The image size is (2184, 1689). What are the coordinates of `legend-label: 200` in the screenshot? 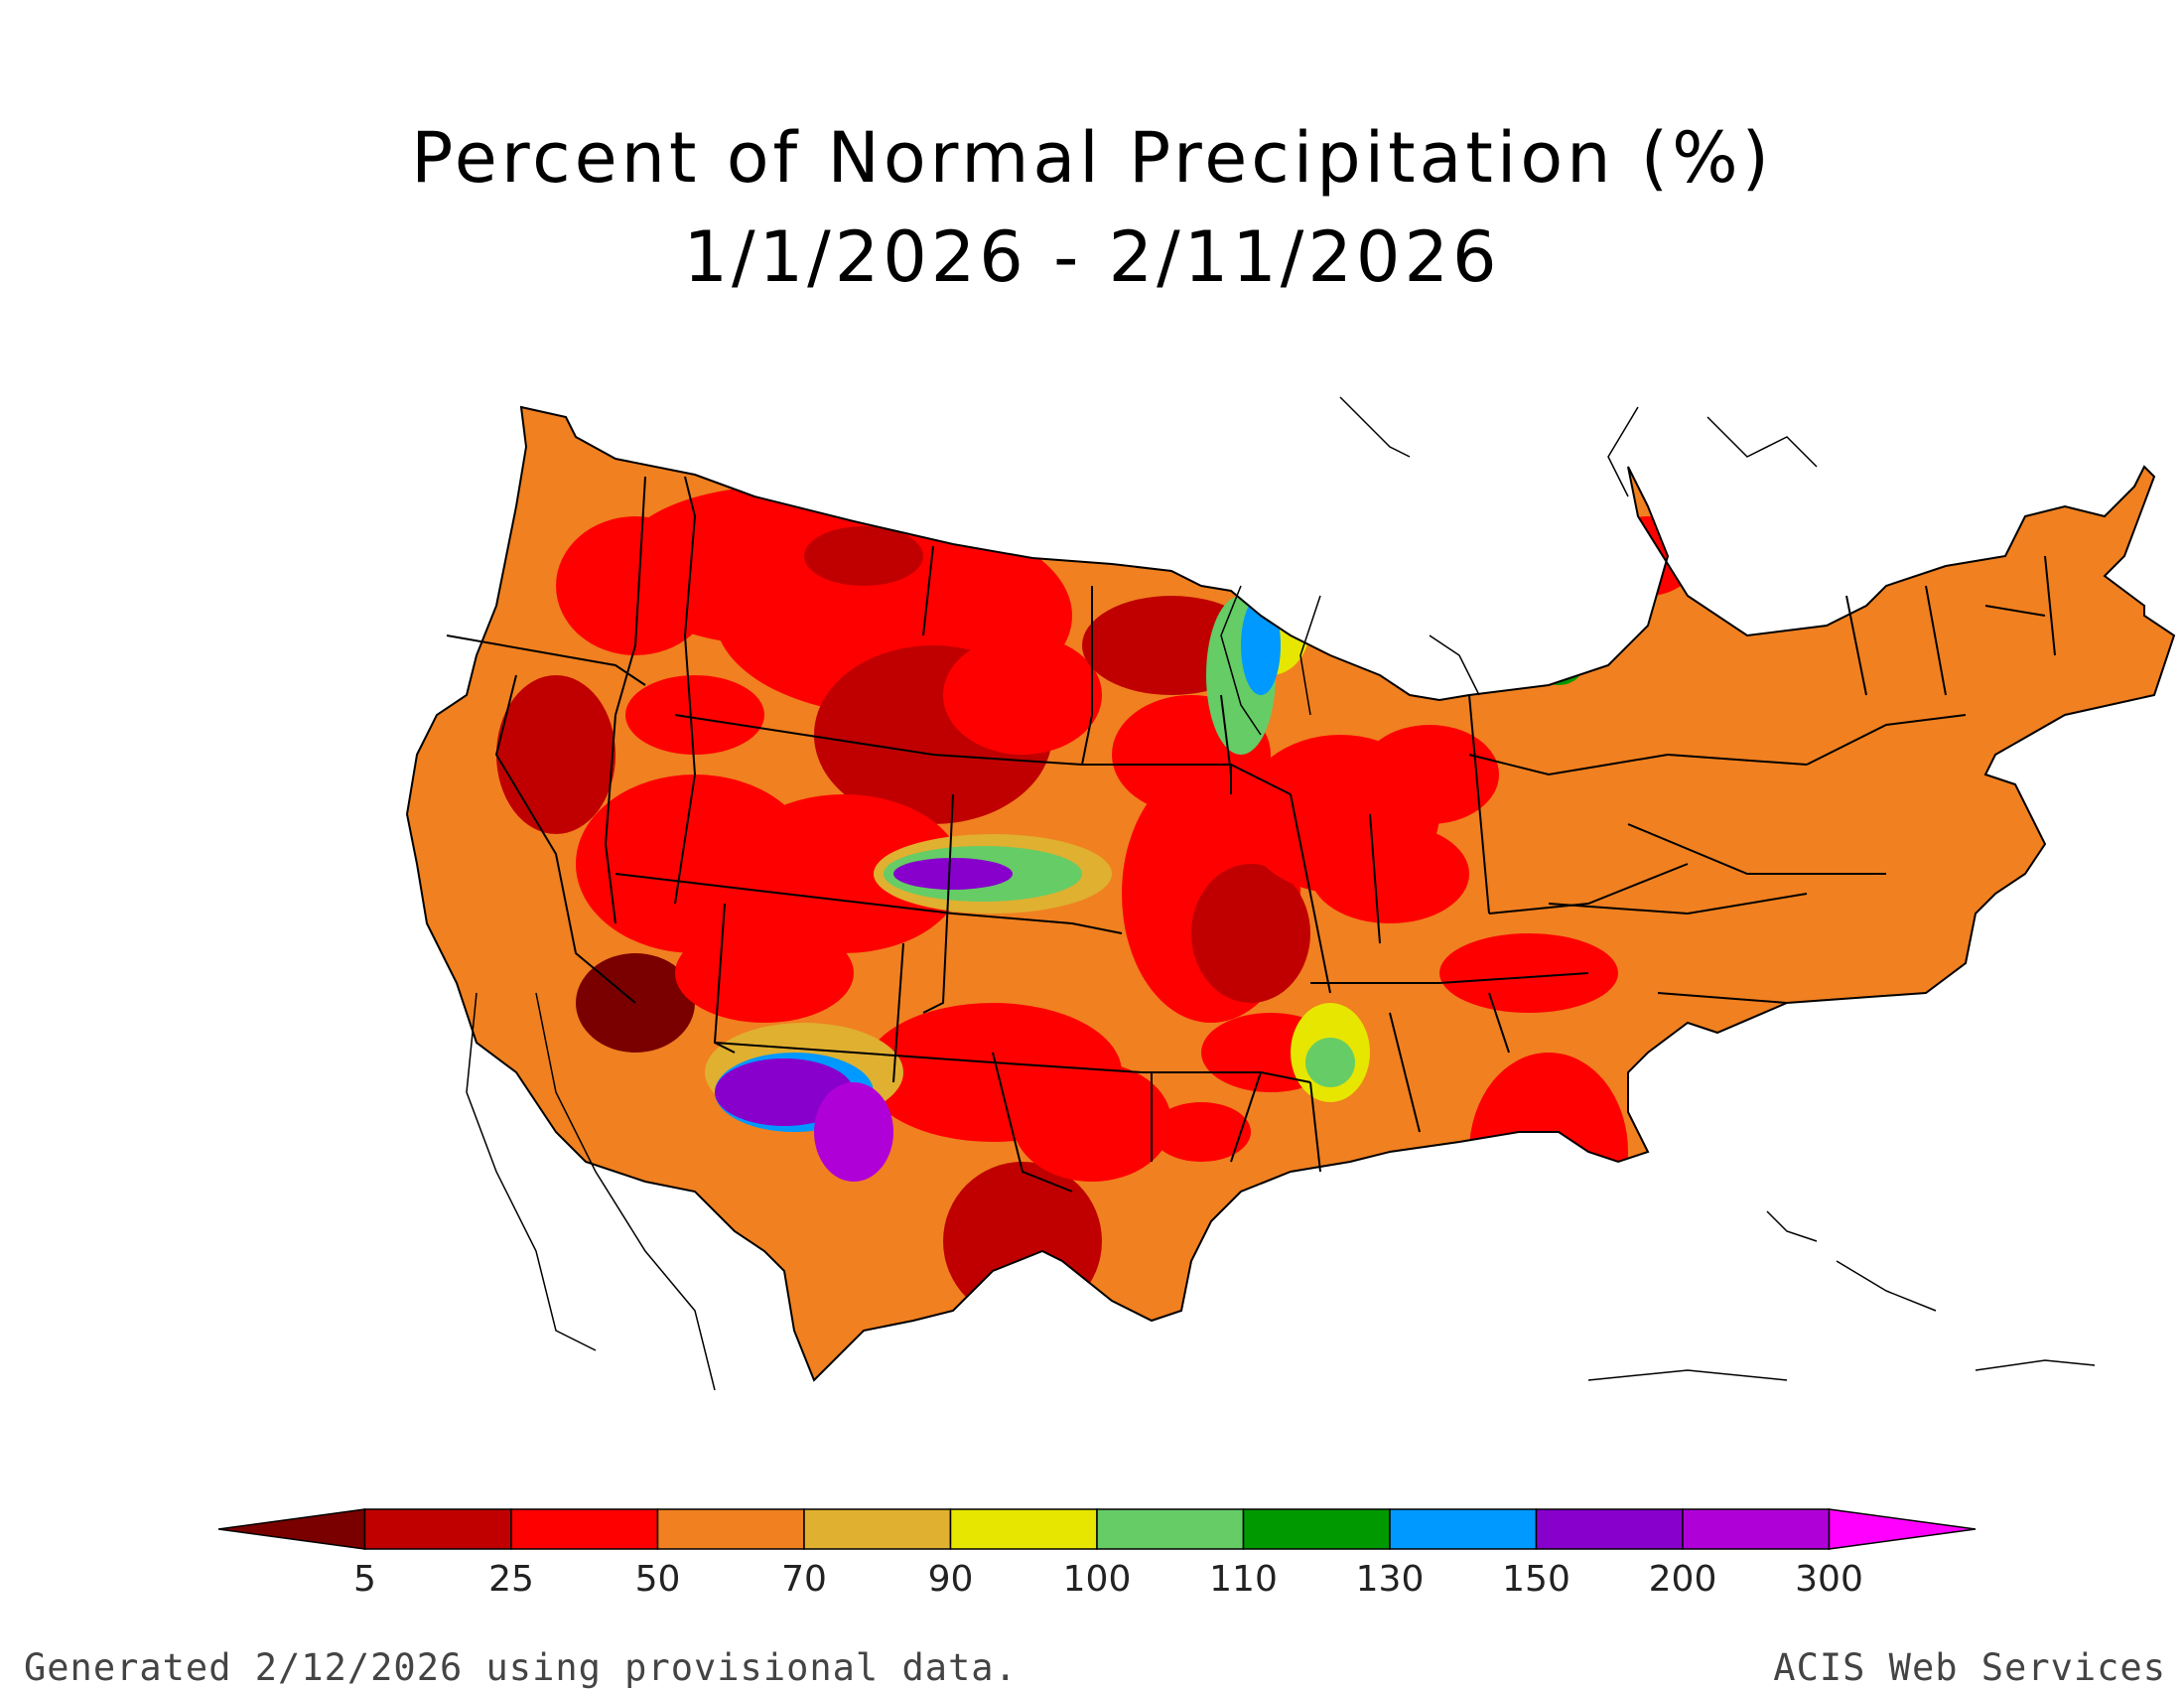 It's located at (1683, 1580).